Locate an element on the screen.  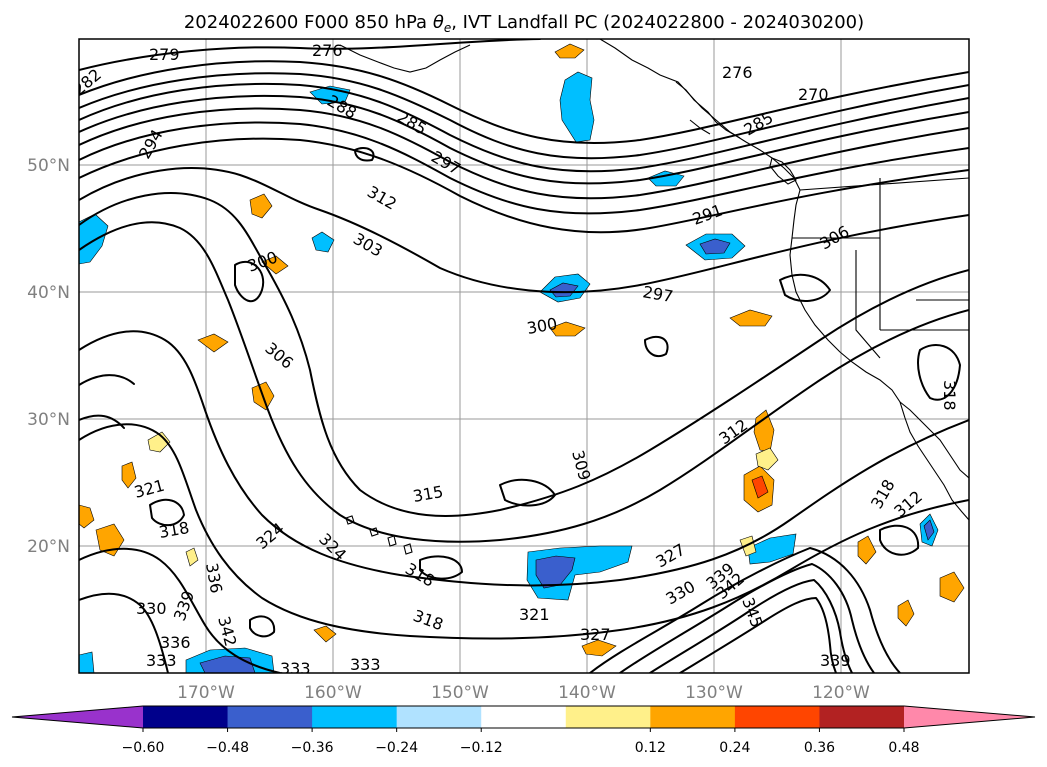
colorbar-tick-label: −0.36 is located at coordinates (312, 748).